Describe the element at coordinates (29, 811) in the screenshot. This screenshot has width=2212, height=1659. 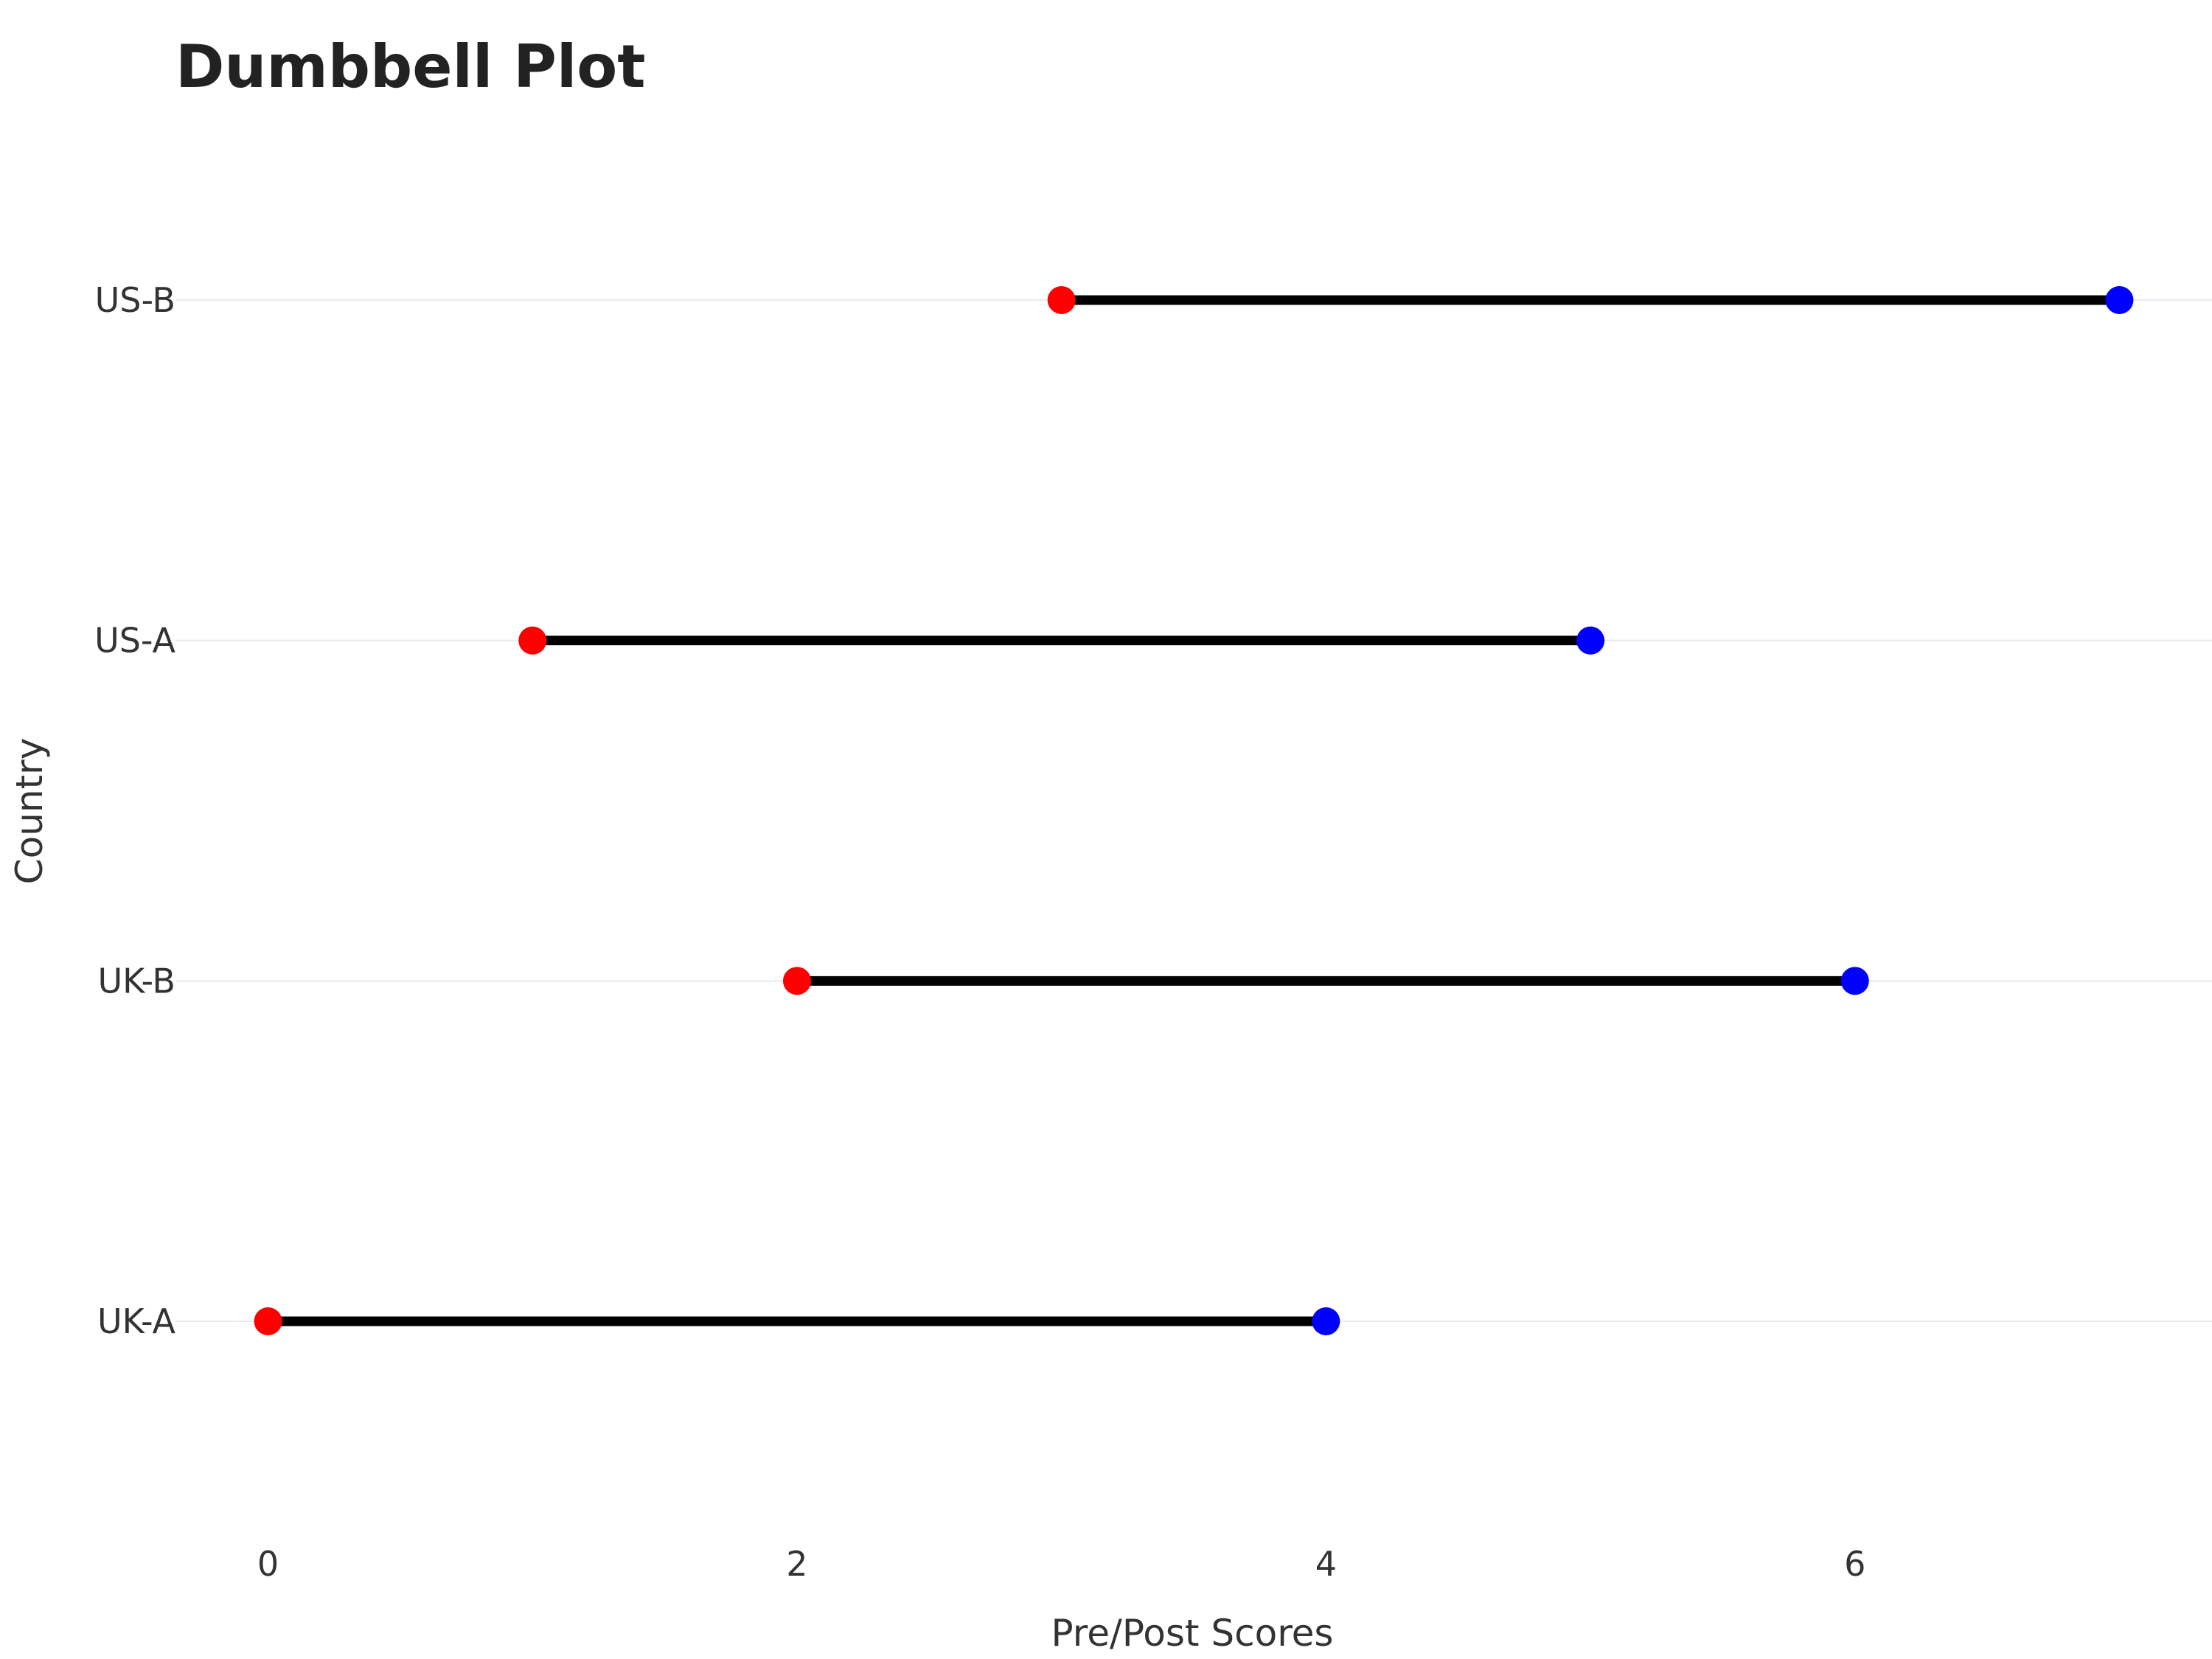
I see `y-axis-title: Country` at that location.